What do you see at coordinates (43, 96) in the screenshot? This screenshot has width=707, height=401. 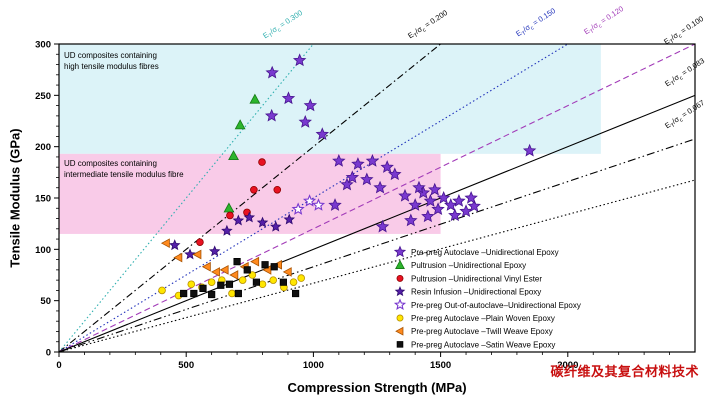 I see `y-tick-label: 250` at bounding box center [43, 96].